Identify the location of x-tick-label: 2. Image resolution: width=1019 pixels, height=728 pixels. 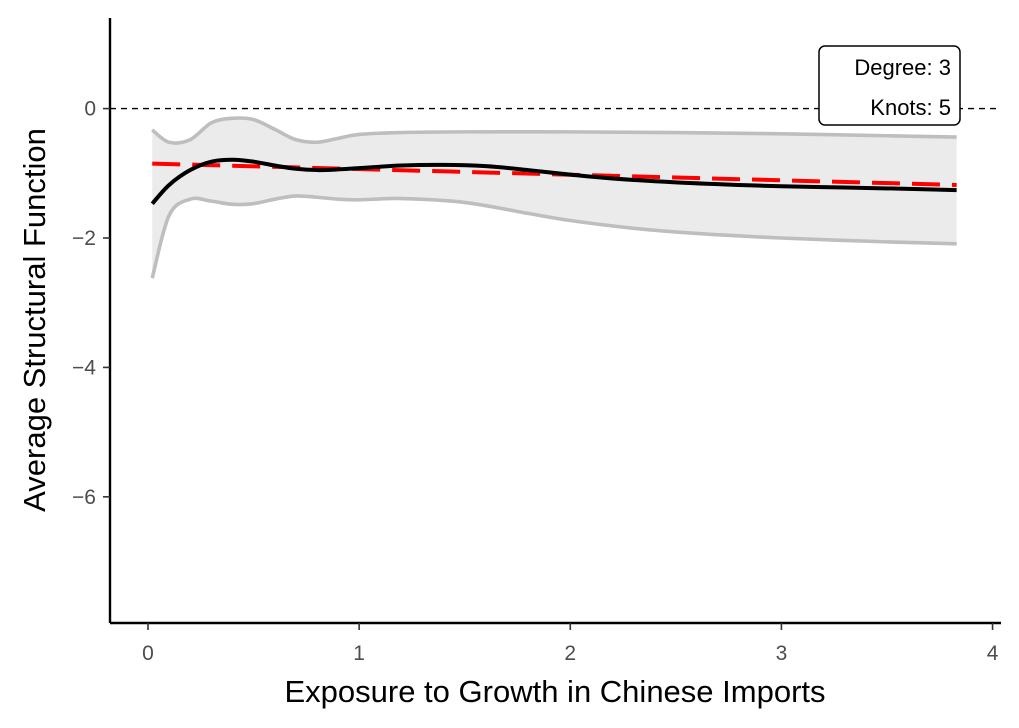
(570, 653).